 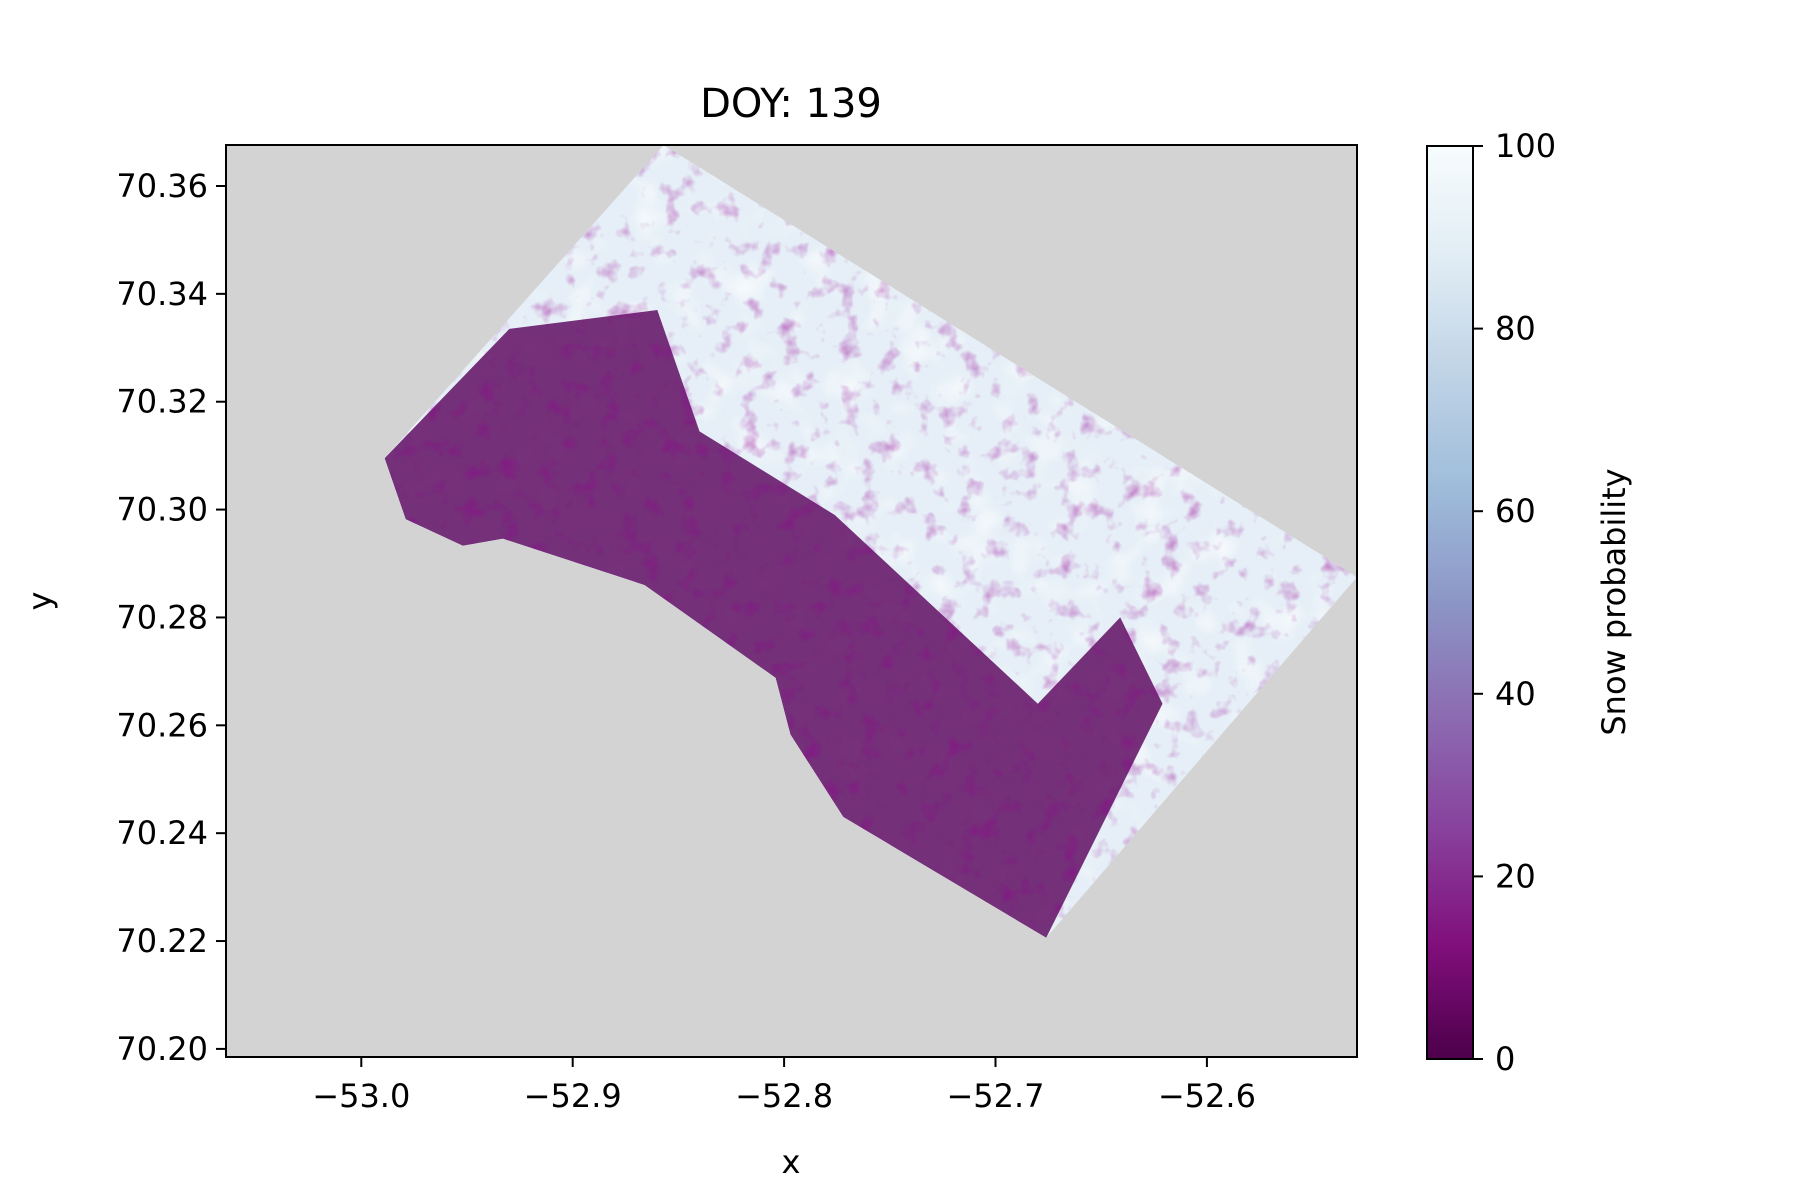 I want to click on y-tick-label: 70.34, so click(x=162, y=294).